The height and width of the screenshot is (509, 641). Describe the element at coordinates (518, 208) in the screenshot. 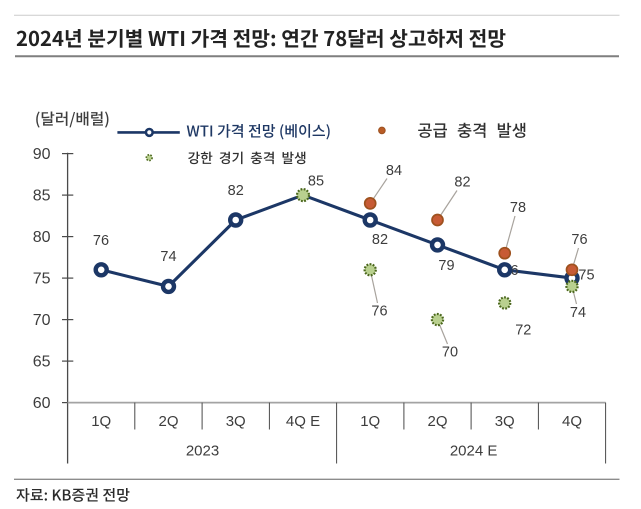

I see `svg-text: 78` at that location.